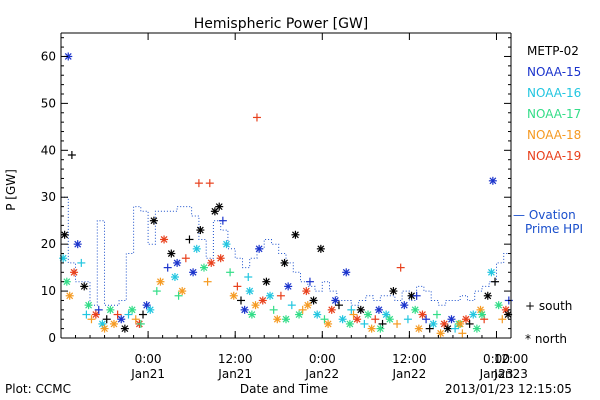 Image resolution: width=600 pixels, height=400 pixels. Describe the element at coordinates (554, 72) in the screenshot. I see `legend-entry: NOAA-15` at that location.